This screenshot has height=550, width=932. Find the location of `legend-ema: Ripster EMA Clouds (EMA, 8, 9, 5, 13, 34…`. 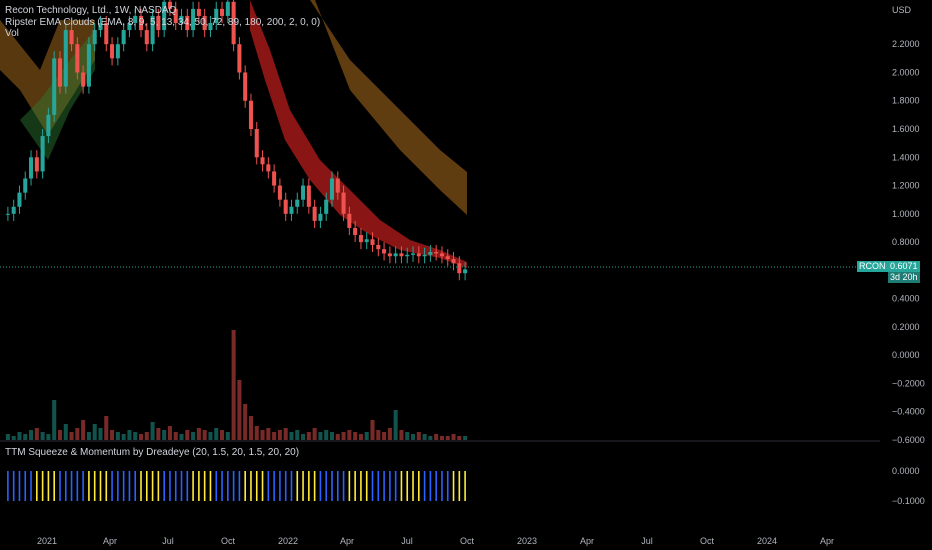

legend-ema: Ripster EMA Clouds (EMA, 8, 9, 5, 13, 34… is located at coordinates (163, 22).